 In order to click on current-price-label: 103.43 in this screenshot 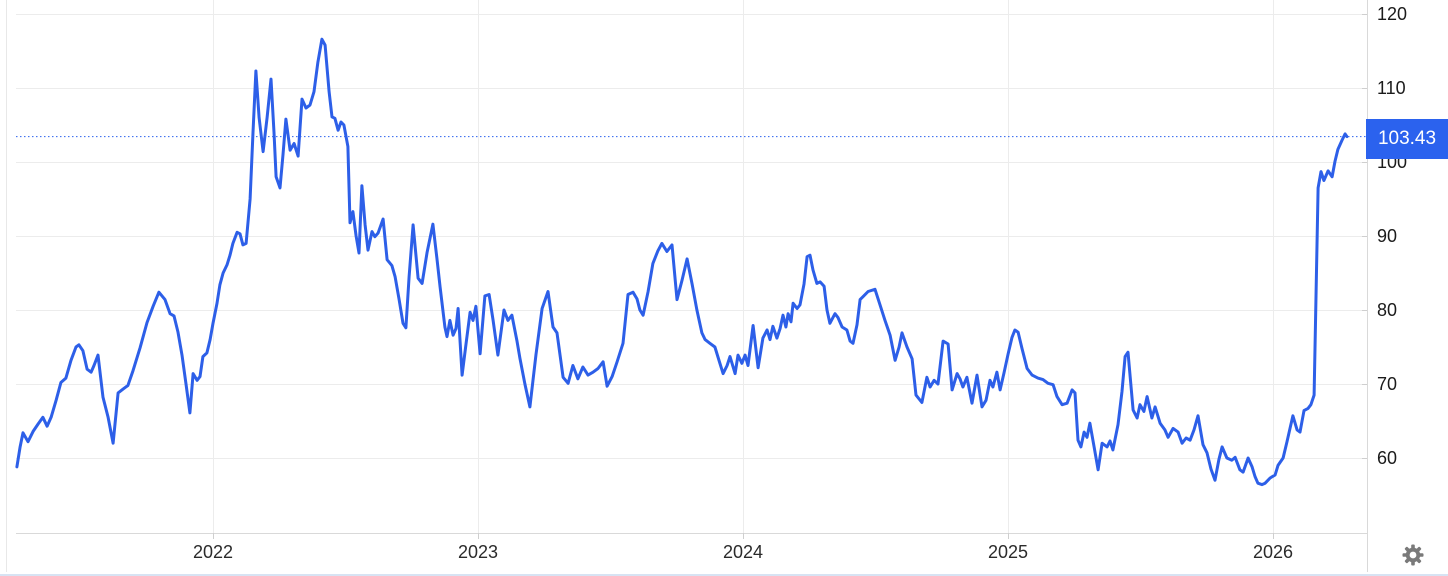, I will do `click(1407, 139)`.